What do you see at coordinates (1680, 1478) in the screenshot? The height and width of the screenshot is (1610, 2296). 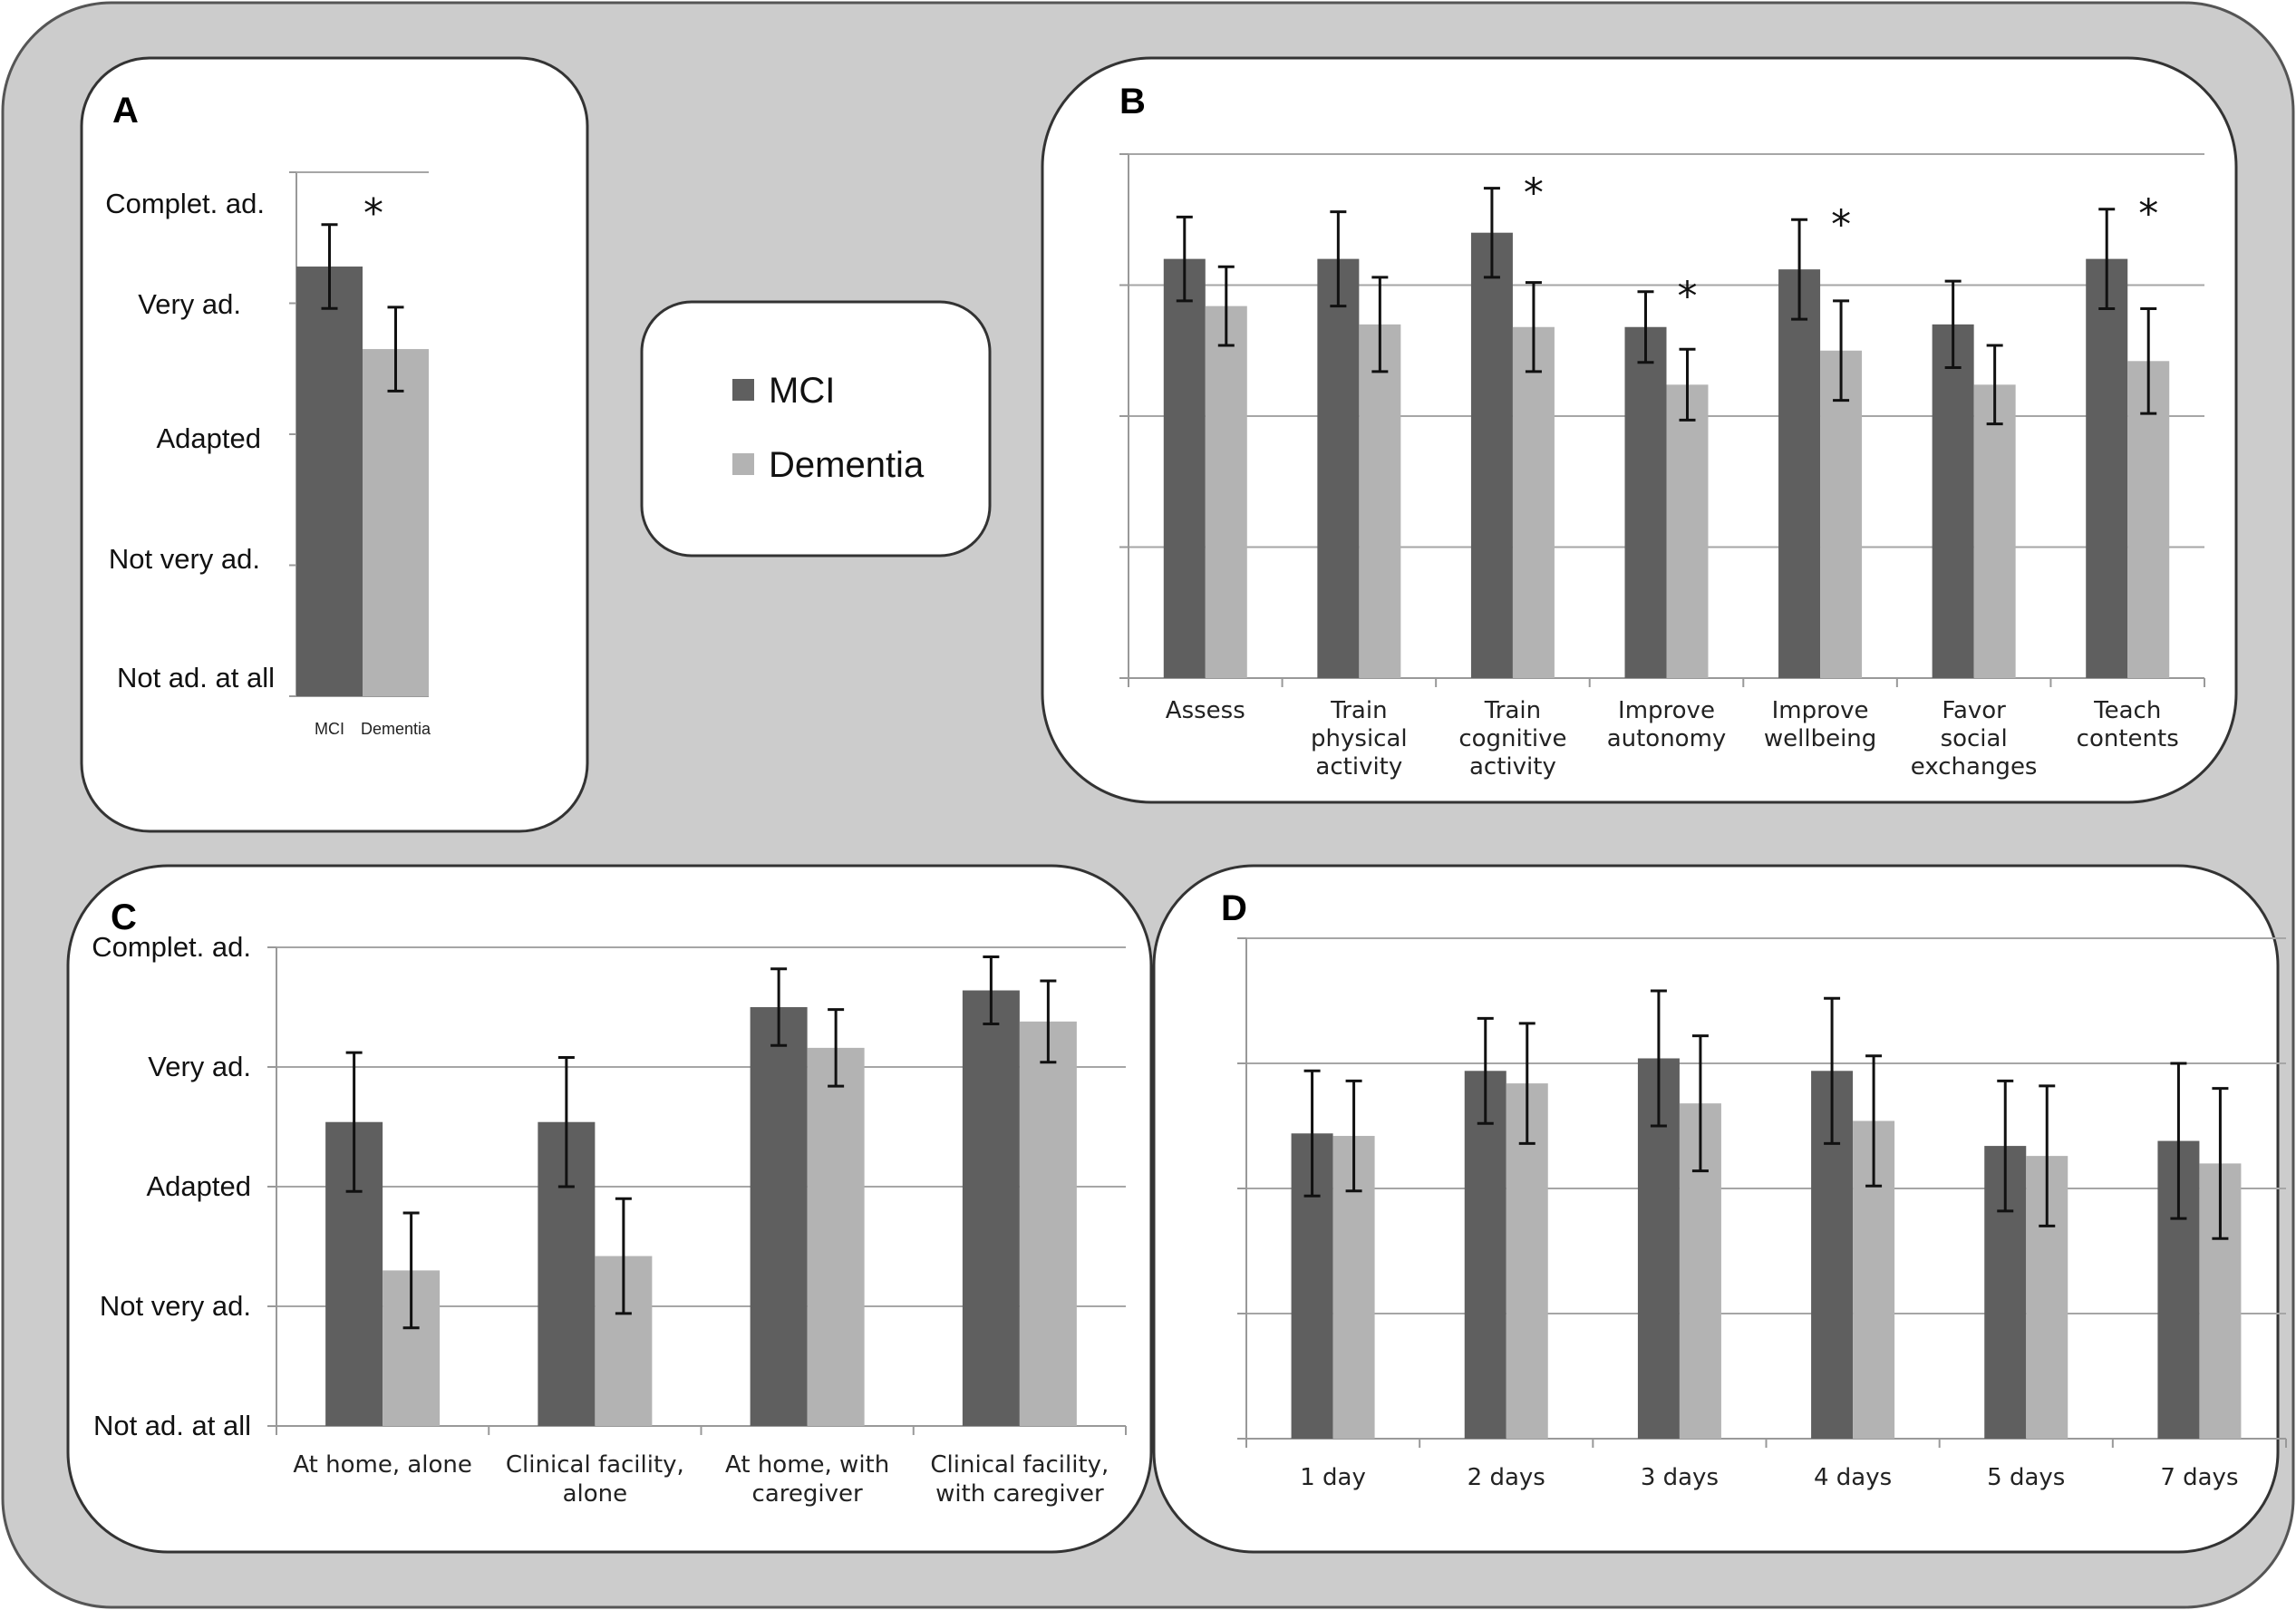 I see `x-tick-label: 3 days` at bounding box center [1680, 1478].